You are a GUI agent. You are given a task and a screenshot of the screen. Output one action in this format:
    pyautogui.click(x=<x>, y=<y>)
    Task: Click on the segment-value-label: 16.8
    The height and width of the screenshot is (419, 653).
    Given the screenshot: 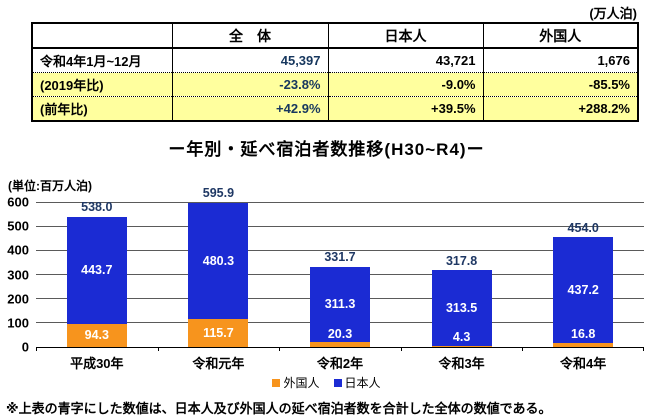 What is the action you would take?
    pyautogui.click(x=583, y=334)
    